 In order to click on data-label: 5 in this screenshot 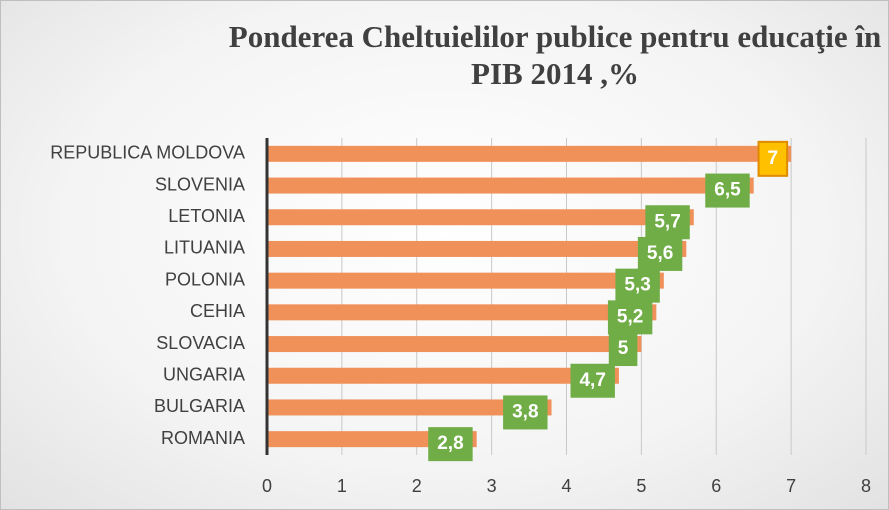, I will do `click(623, 348)`.